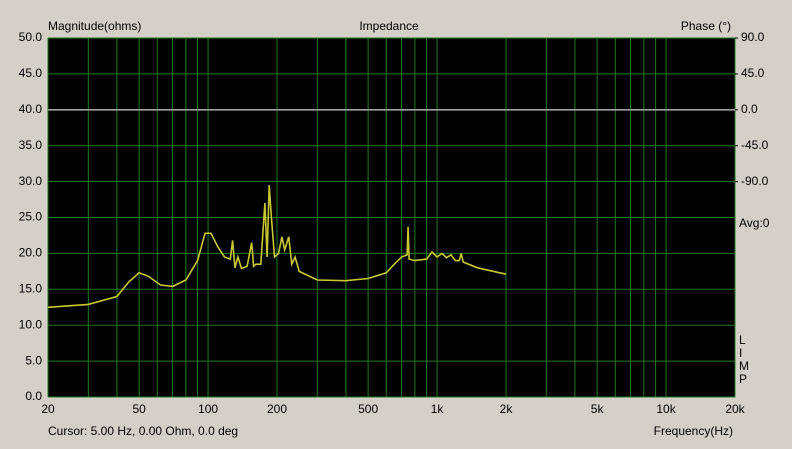 The height and width of the screenshot is (449, 792). Describe the element at coordinates (735, 409) in the screenshot. I see `x-tick-label: 20k` at that location.